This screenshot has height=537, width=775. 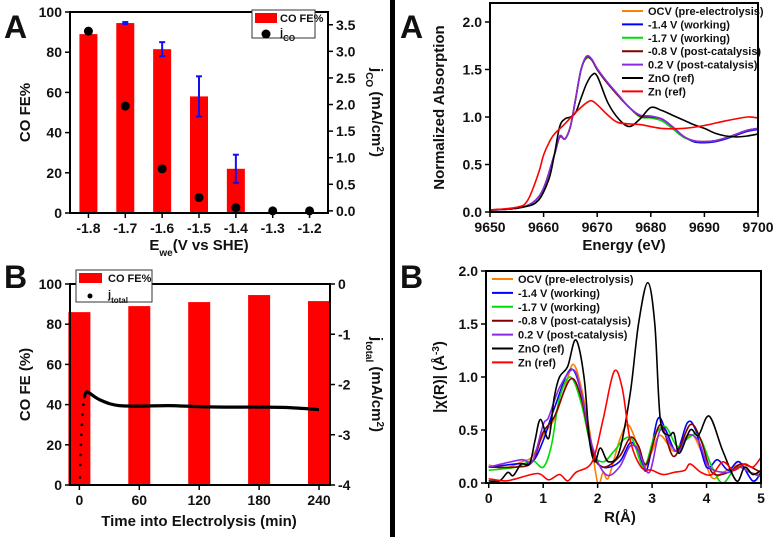 What do you see at coordinates (376, 429) in the screenshot?
I see `y2-axis-title-part: )` at bounding box center [376, 429].